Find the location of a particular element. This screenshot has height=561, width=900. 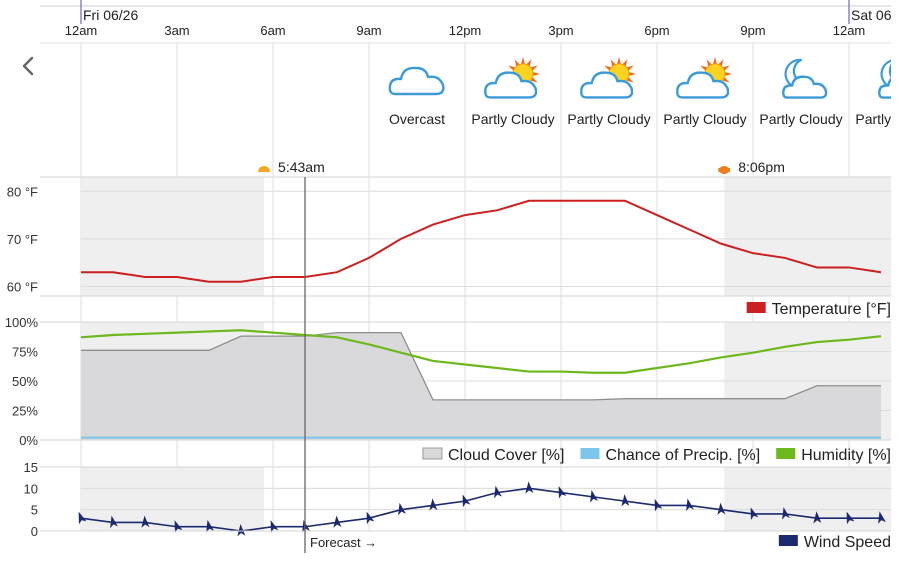

precip-legend-swatch is located at coordinates (590, 453).